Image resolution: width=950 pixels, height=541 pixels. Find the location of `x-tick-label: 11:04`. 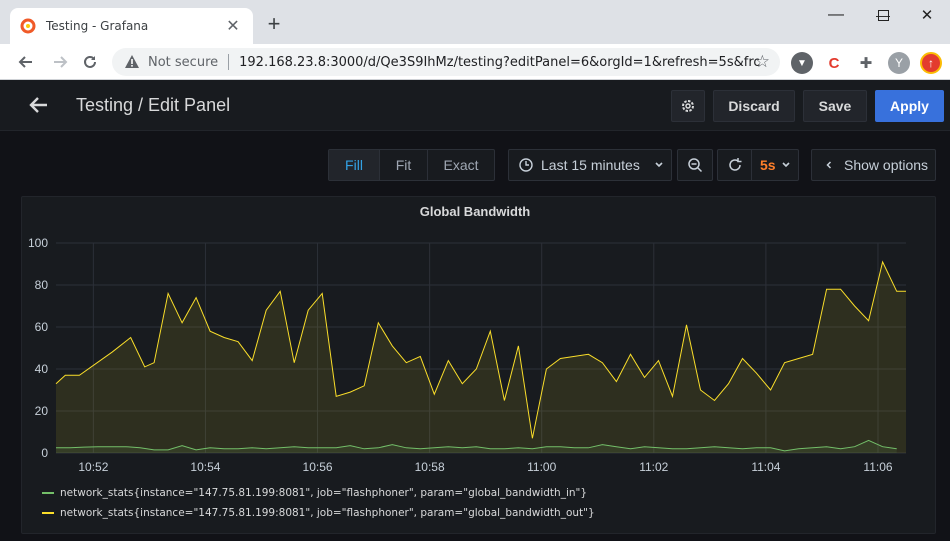

x-tick-label: 11:04 is located at coordinates (765, 467).